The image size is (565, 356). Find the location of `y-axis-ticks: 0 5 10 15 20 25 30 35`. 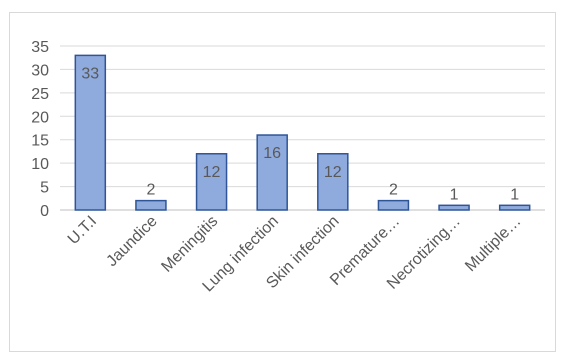

y-axis-ticks: 0 5 10 15 20 25 30 35 is located at coordinates (40, 129).